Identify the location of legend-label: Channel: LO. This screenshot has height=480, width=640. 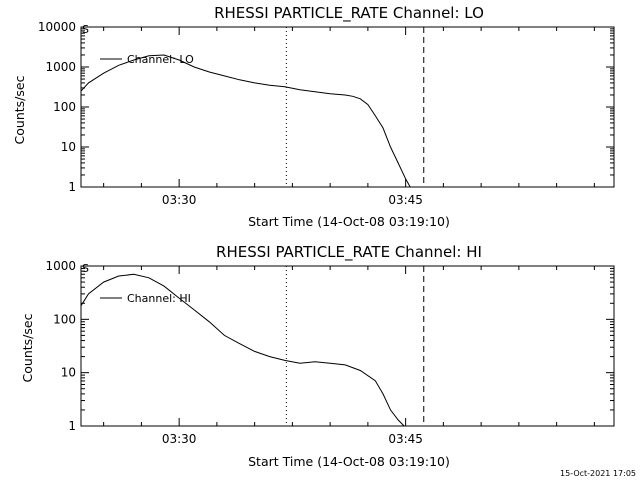
(160, 59).